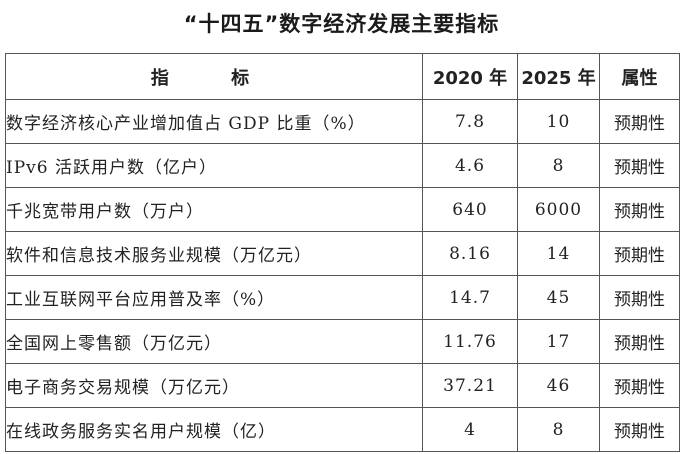 The height and width of the screenshot is (454, 683). What do you see at coordinates (558, 341) in the screenshot?
I see `value-2025: 17` at bounding box center [558, 341].